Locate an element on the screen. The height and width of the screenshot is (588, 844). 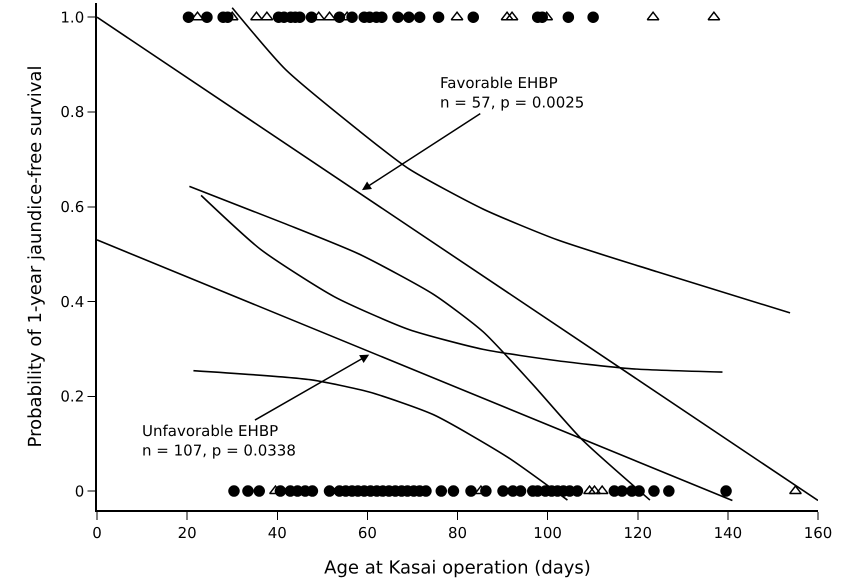
x-axis-title: Age at Kasai operation (days) is located at coordinates (457, 567).